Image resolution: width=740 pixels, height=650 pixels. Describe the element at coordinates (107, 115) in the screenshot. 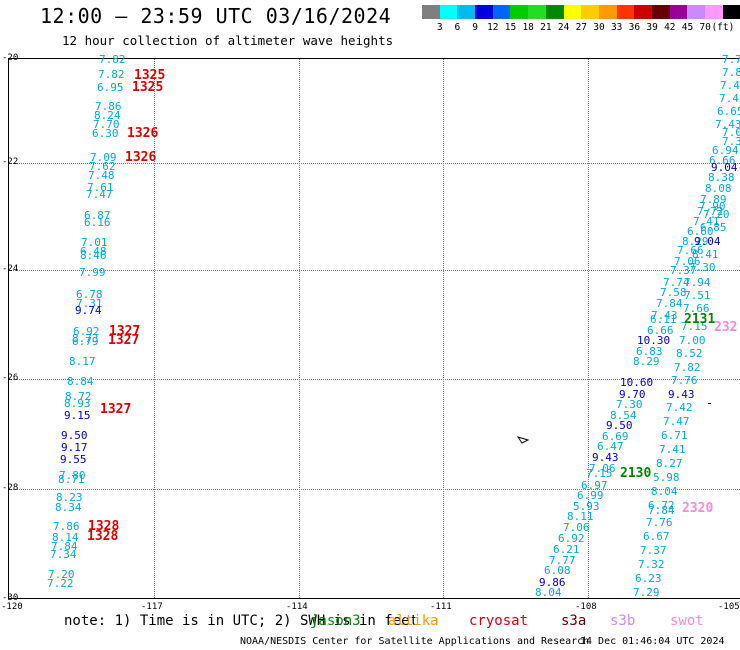

I see `swh-reading: 8.24` at that location.